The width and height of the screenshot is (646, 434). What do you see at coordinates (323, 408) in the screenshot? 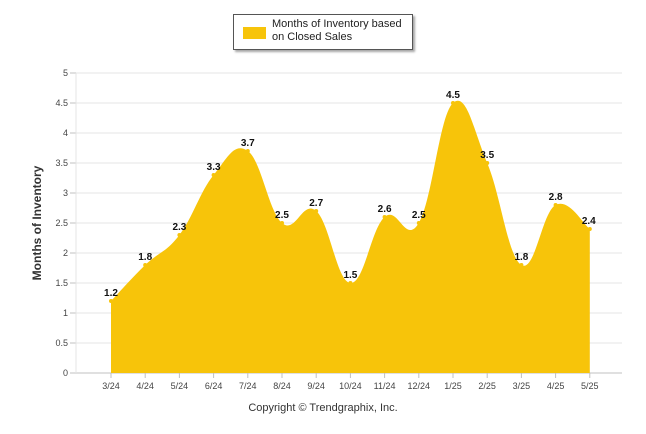
I see `copyright-footer: Copyright © Trendgraphix, Inc.` at bounding box center [323, 408].